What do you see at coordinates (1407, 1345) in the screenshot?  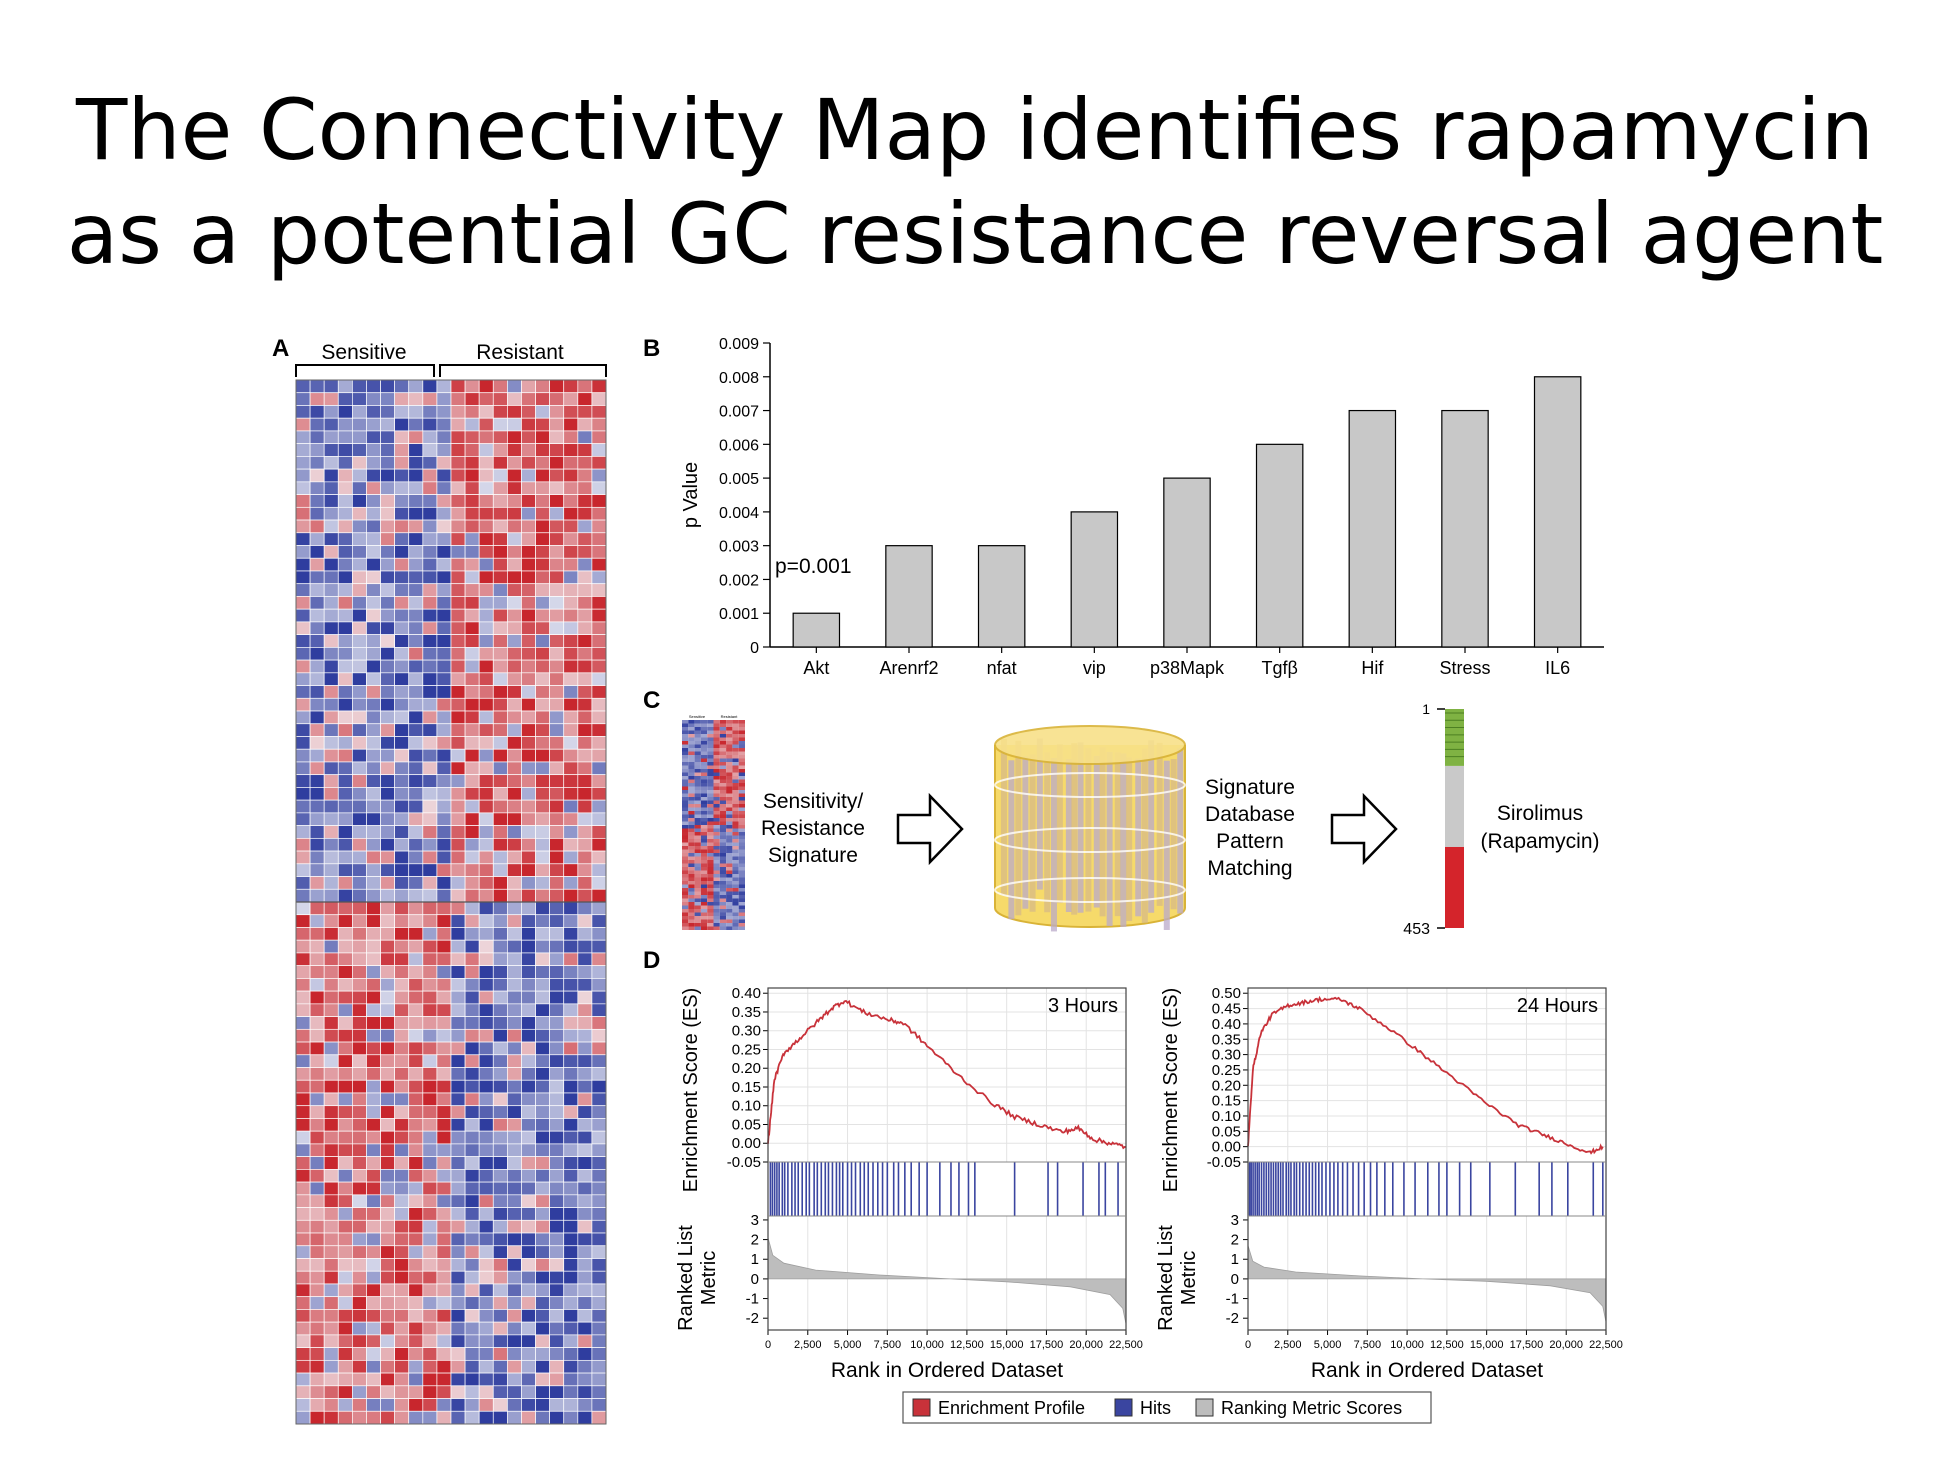 I see `gsea-x-tick-label: 10,000` at bounding box center [1407, 1345].